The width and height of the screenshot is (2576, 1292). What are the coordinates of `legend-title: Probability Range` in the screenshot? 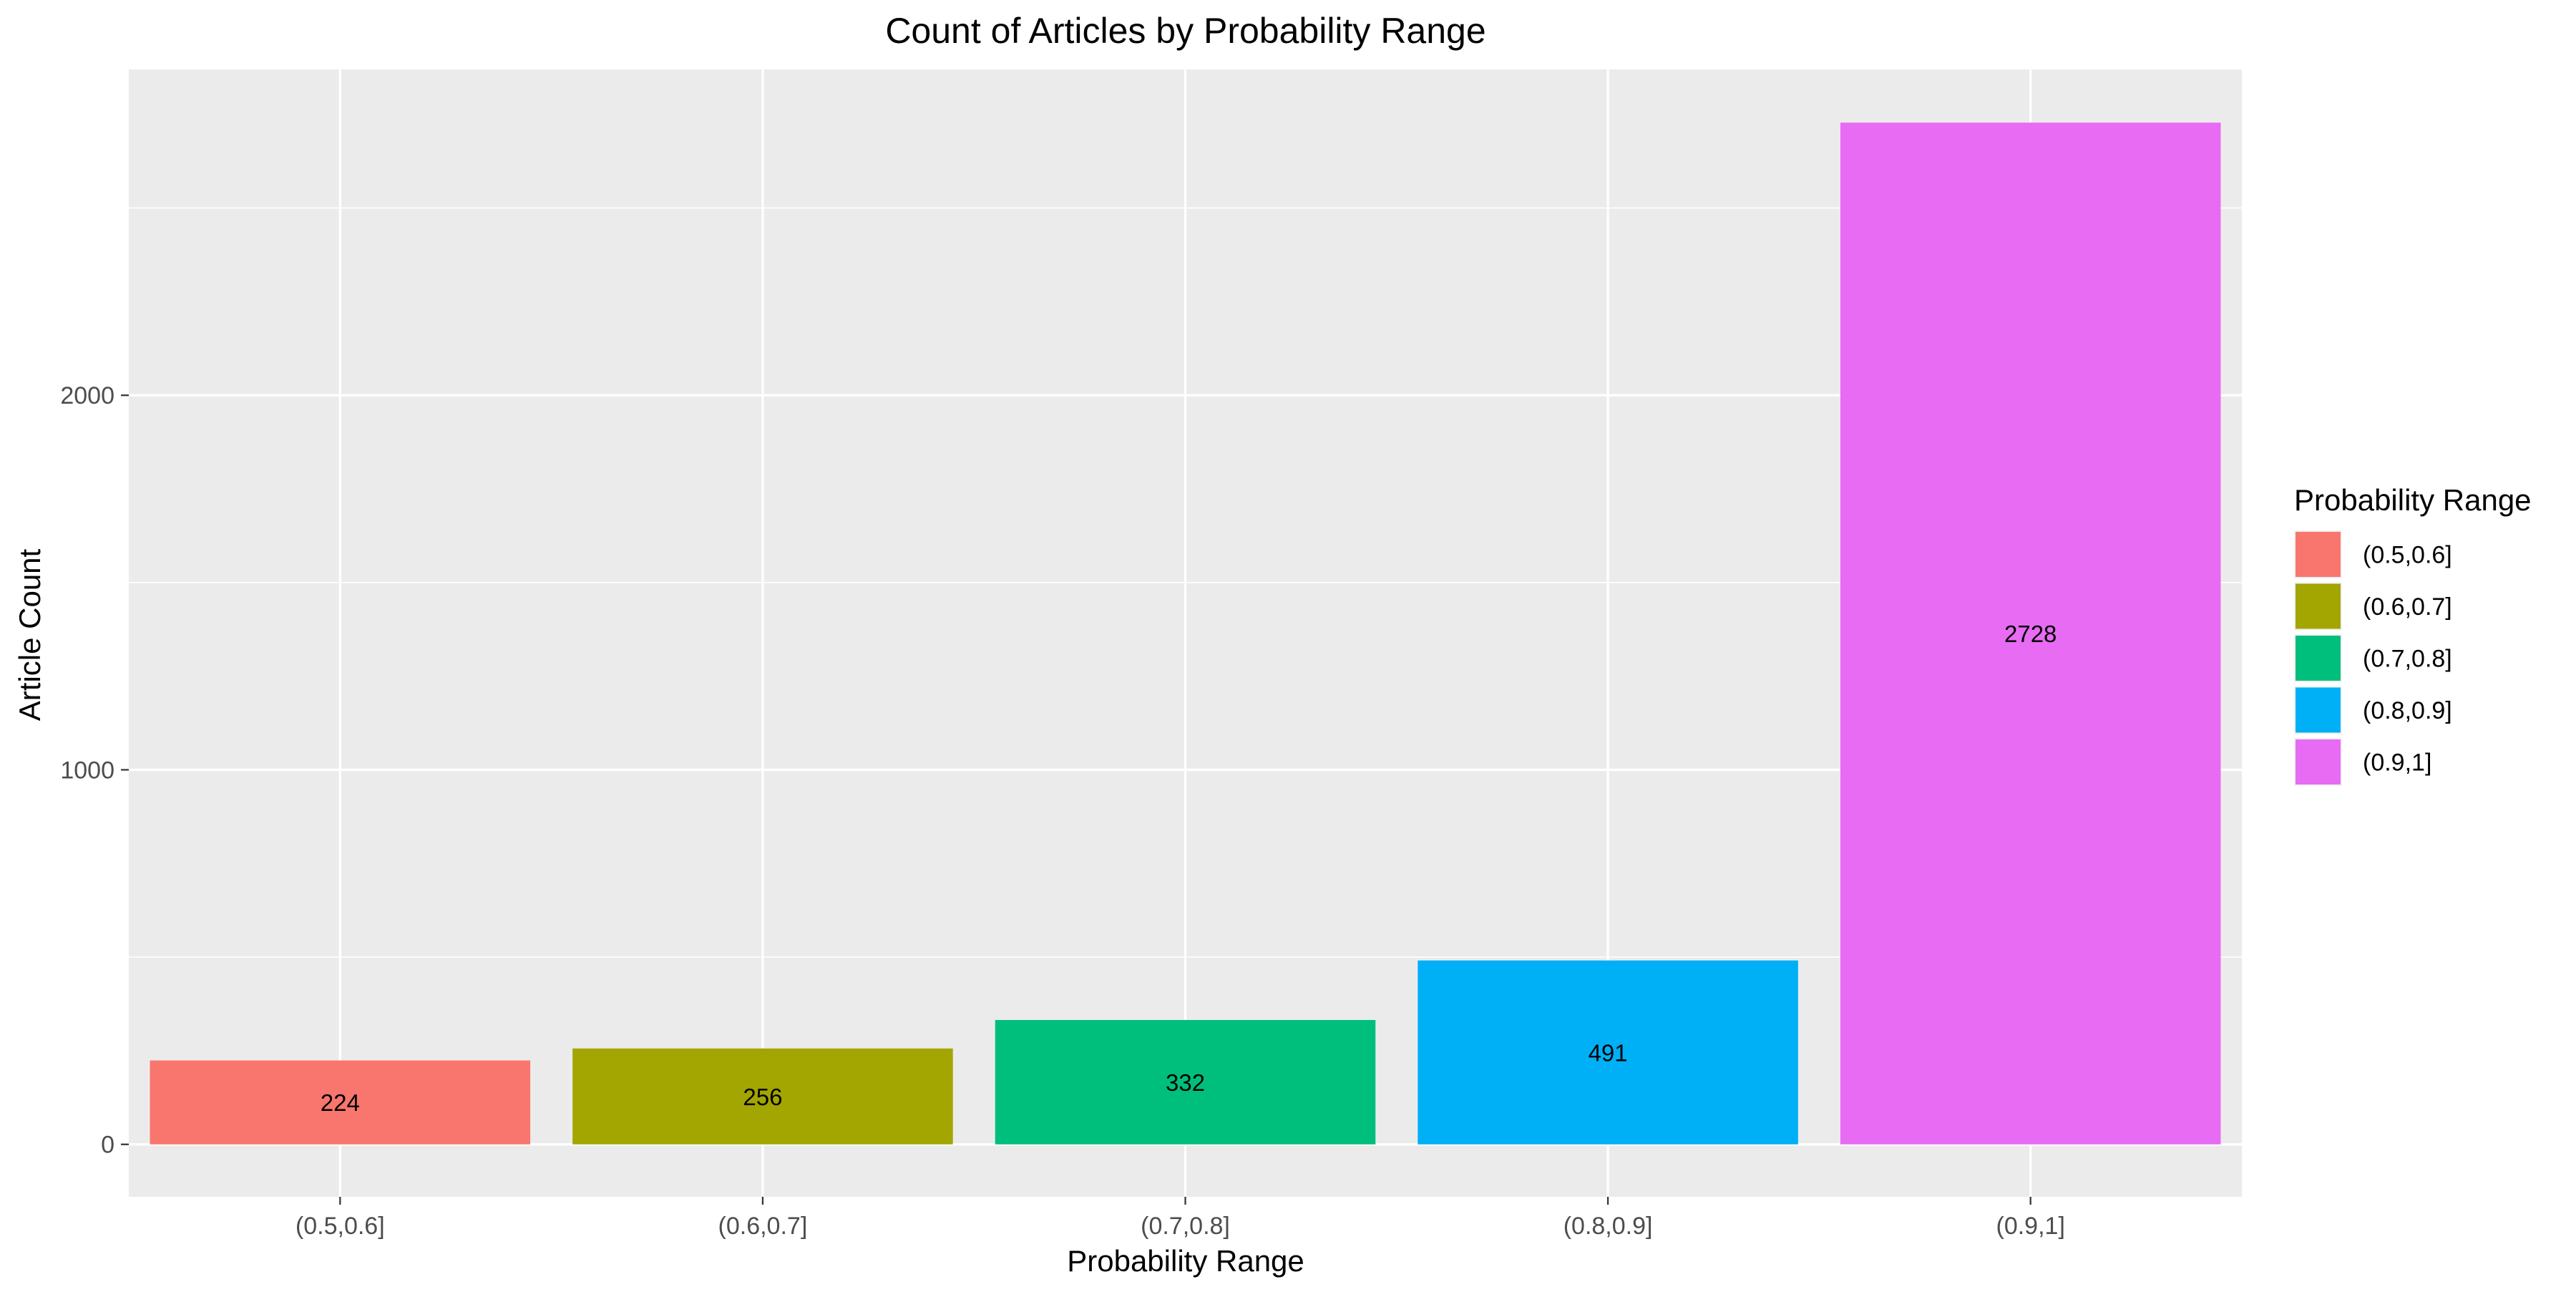 It's located at (2413, 500).